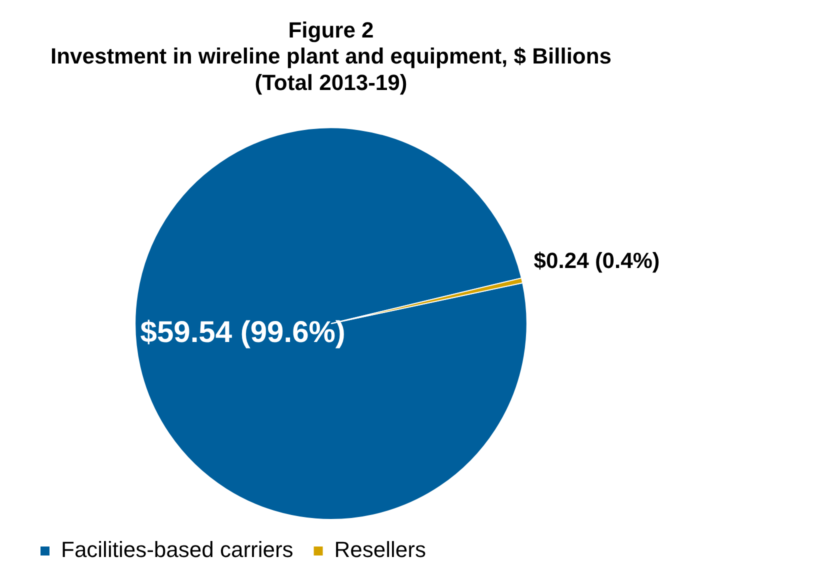 The width and height of the screenshot is (832, 572). What do you see at coordinates (177, 549) in the screenshot?
I see `legend-label: Facilities-based carriers` at bounding box center [177, 549].